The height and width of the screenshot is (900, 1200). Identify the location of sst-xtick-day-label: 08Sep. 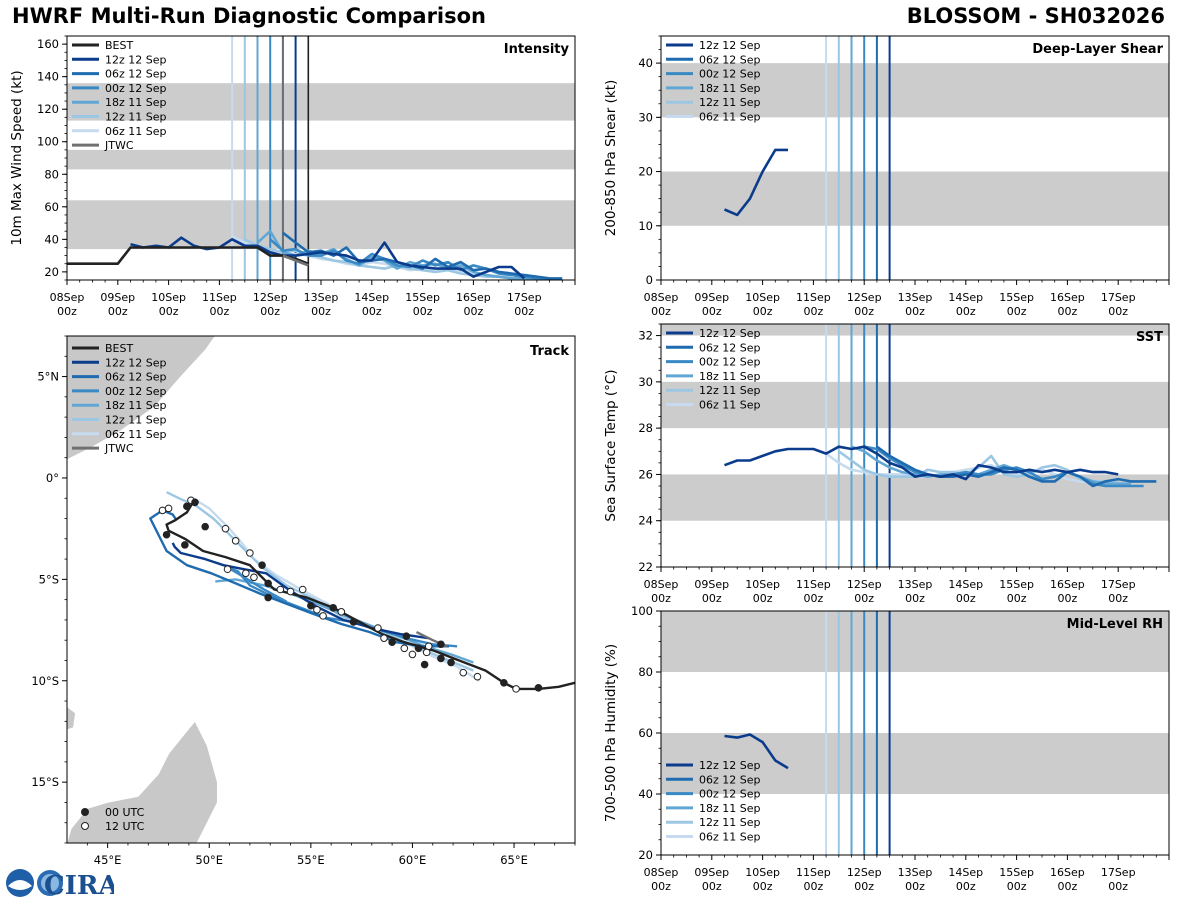
(661, 584).